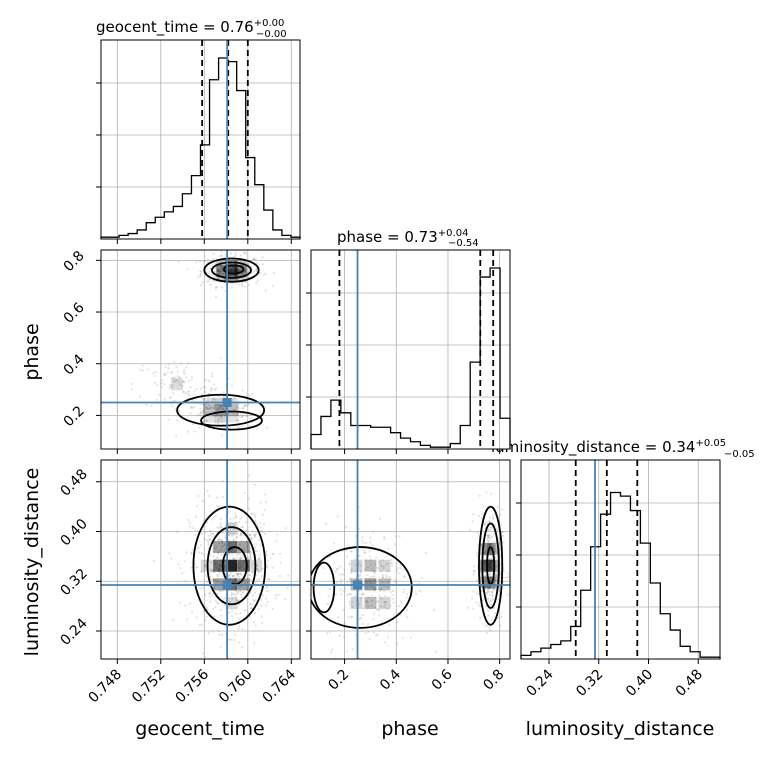  I want to click on x-tick-label-geocent_time: 0.760, so click(236, 687).